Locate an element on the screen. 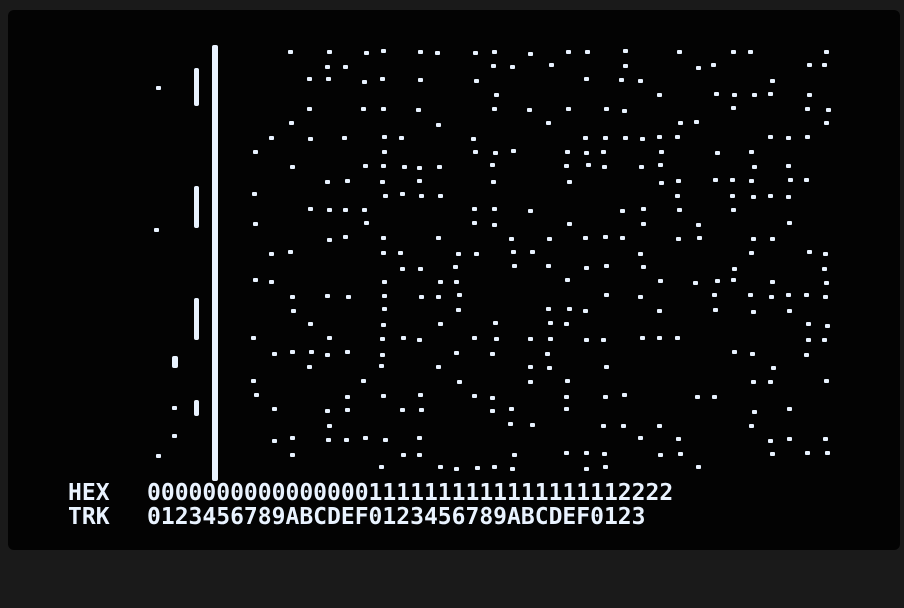 Image resolution: width=904 pixels, height=608 pixels. trk-label: TRK is located at coordinates (89, 517).